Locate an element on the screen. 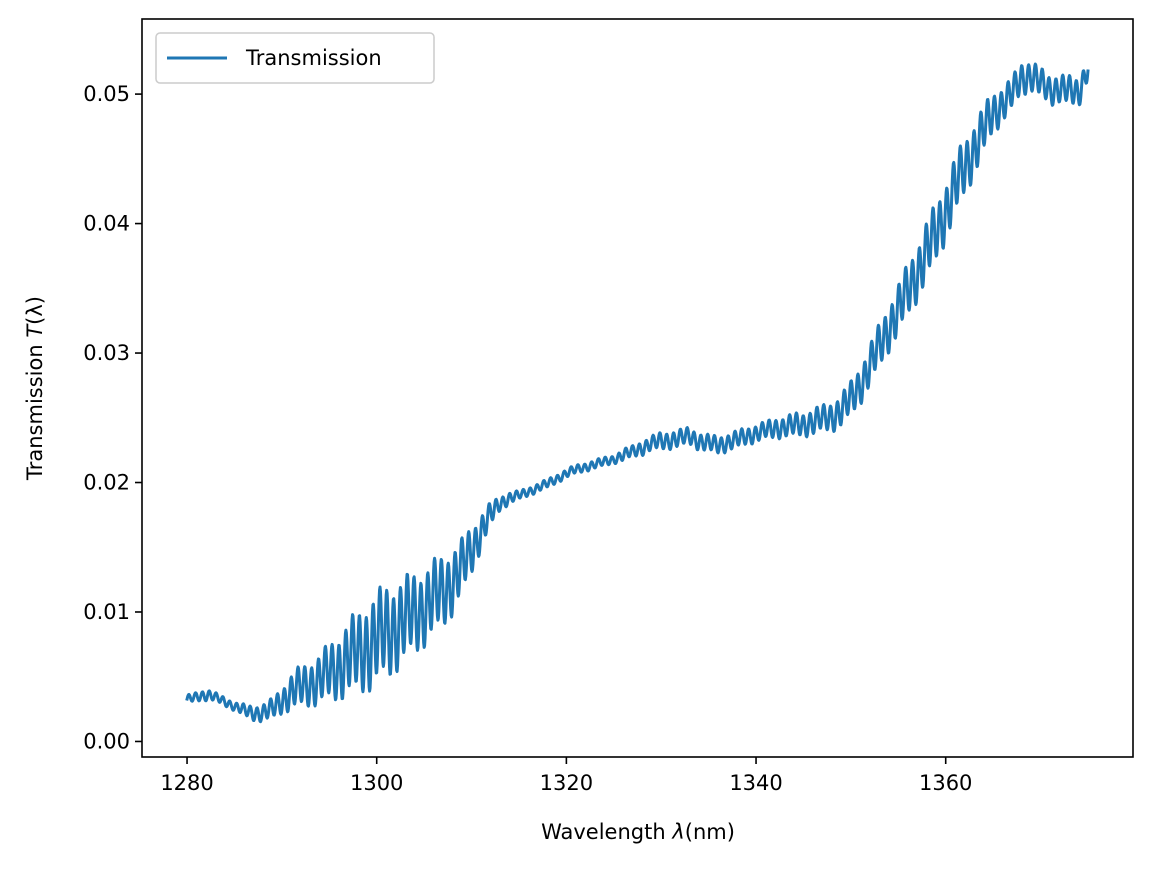 The width and height of the screenshot is (1153, 869). y-axis-label: Transmission T(λ) is located at coordinates (35, 388).